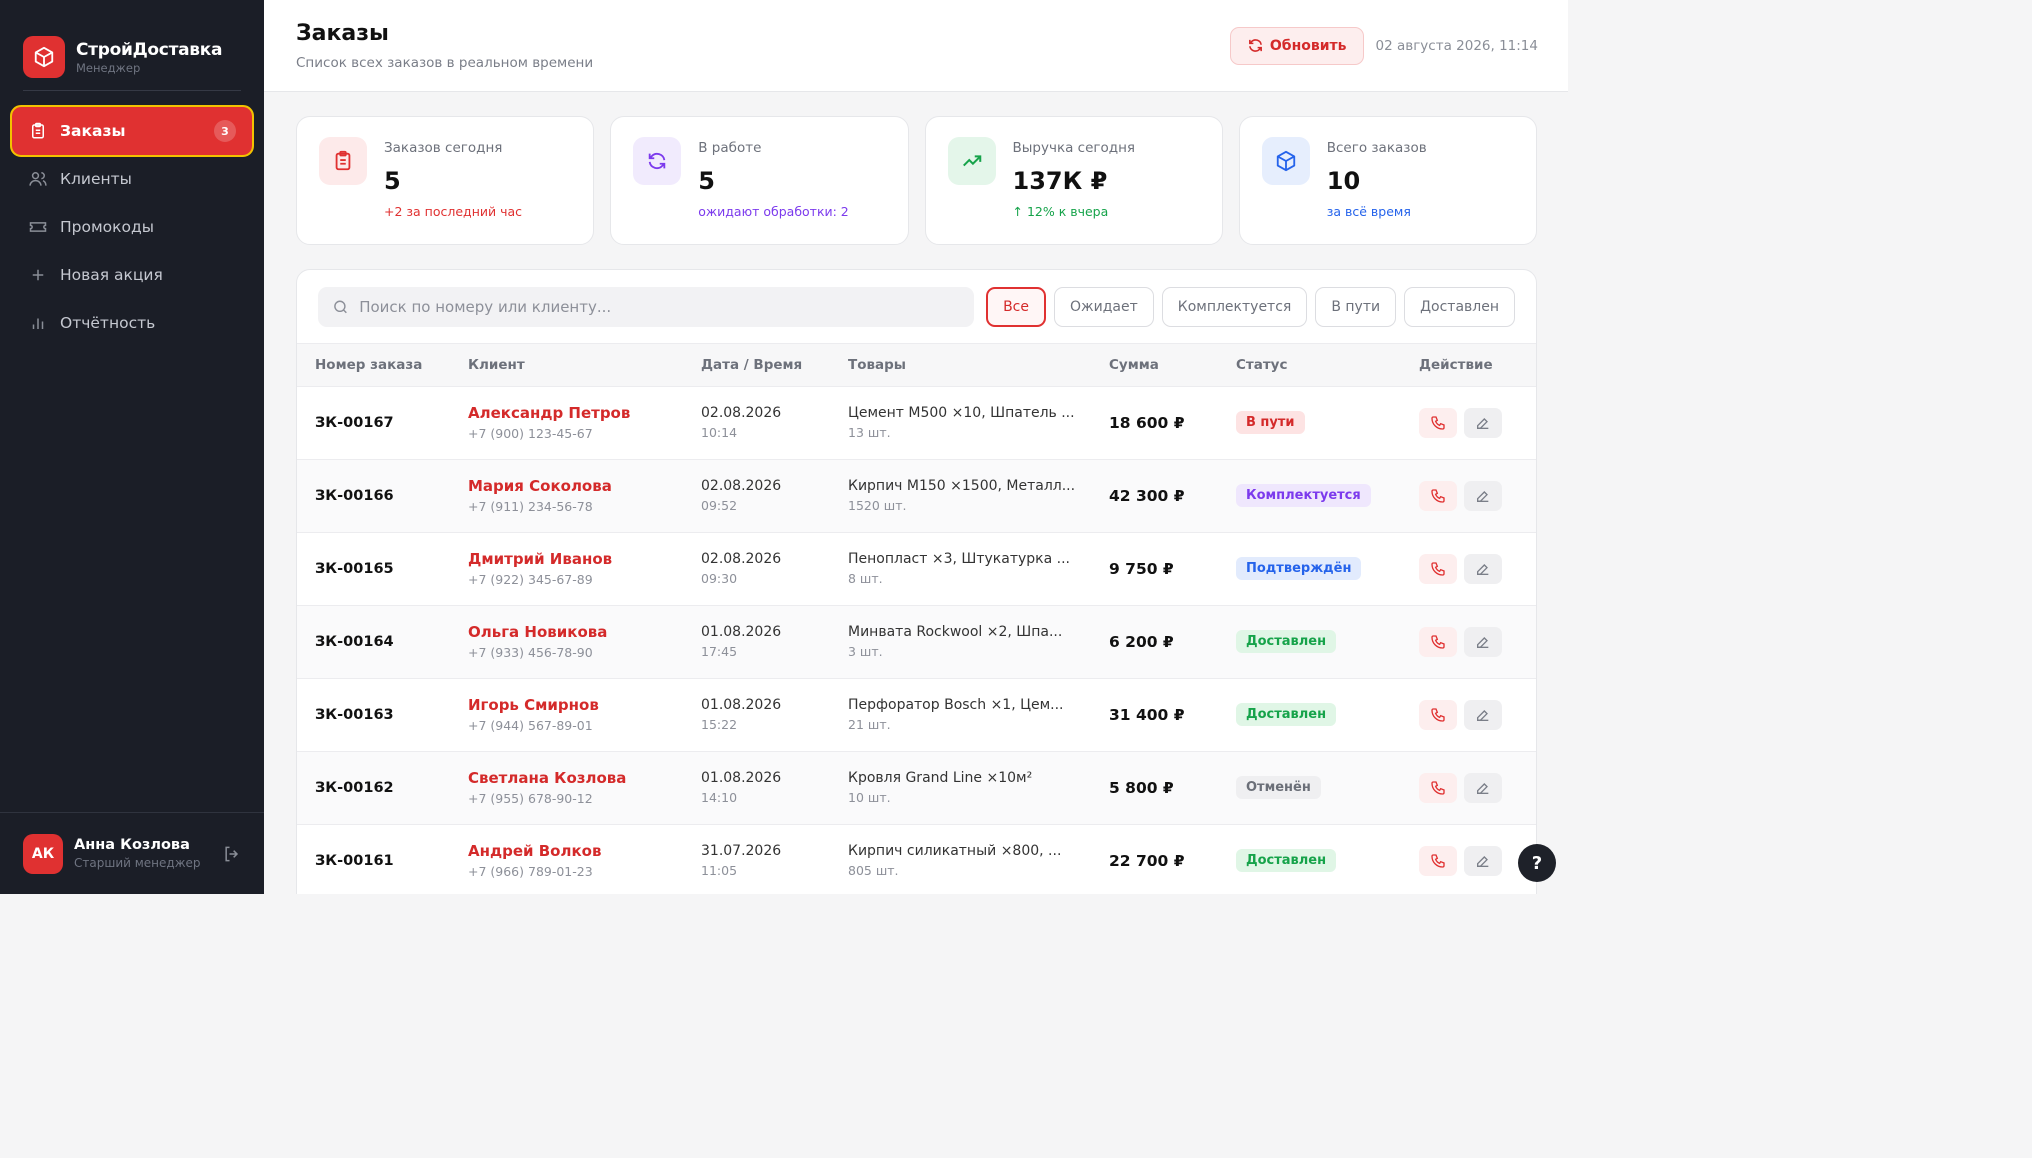  I want to click on column-header: Действие, so click(1468, 365).